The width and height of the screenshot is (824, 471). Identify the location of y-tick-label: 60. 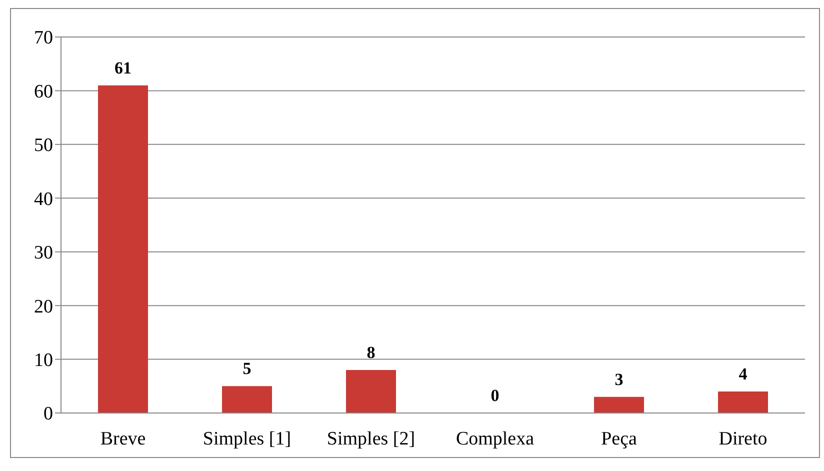
(43, 91).